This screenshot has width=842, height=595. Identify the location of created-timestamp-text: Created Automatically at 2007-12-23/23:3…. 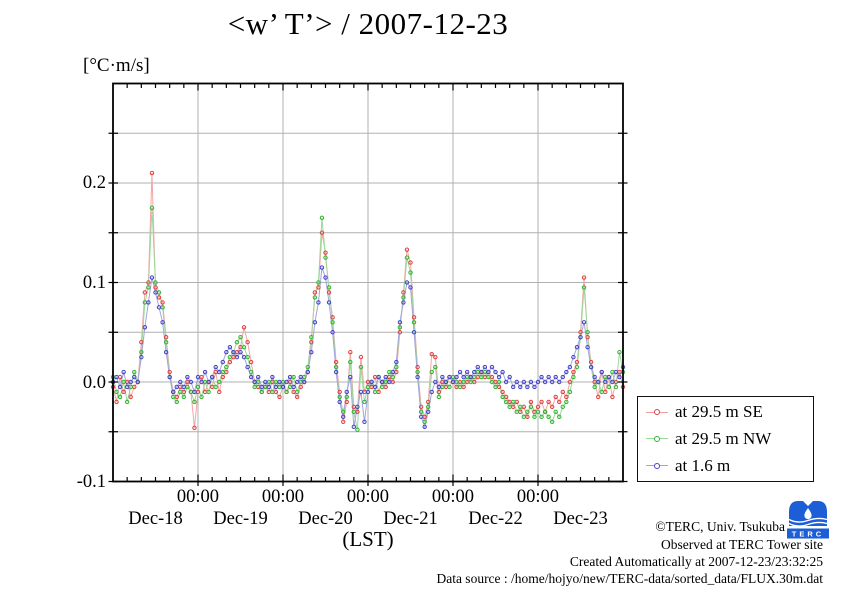
(696, 561).